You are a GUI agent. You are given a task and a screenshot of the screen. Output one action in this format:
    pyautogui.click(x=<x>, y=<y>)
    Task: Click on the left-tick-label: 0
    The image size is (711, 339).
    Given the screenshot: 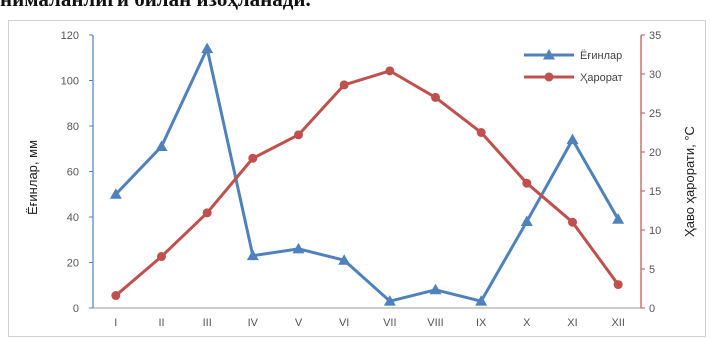 What is the action you would take?
    pyautogui.click(x=76, y=309)
    